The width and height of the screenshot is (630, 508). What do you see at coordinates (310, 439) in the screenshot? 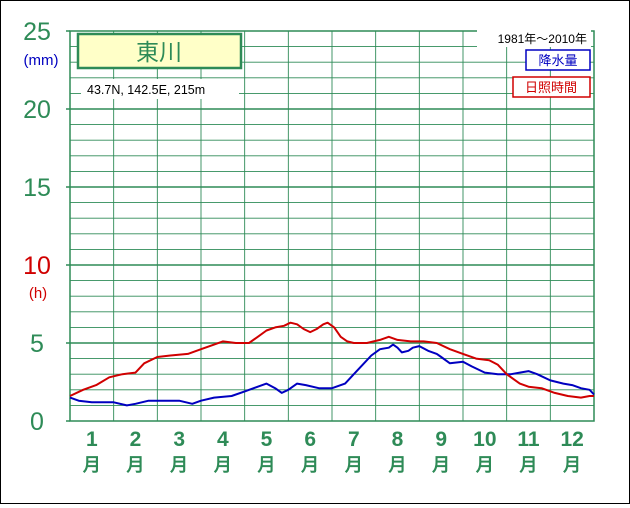
I see `month-number-label: 6` at bounding box center [310, 439].